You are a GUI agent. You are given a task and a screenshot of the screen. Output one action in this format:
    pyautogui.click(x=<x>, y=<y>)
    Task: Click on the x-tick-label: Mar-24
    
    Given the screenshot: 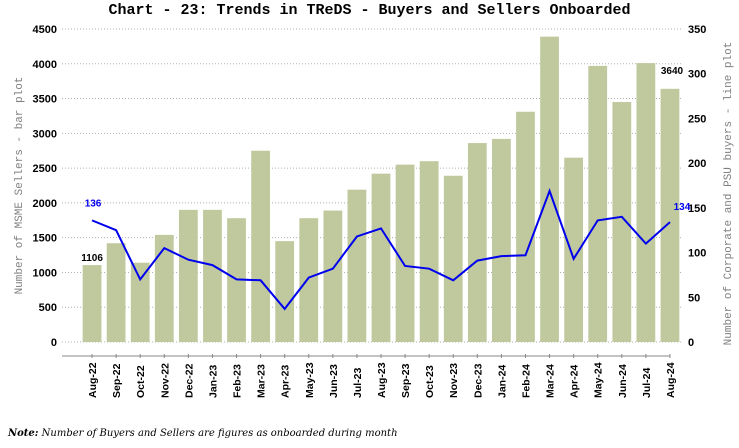 What is the action you would take?
    pyautogui.click(x=551, y=381)
    